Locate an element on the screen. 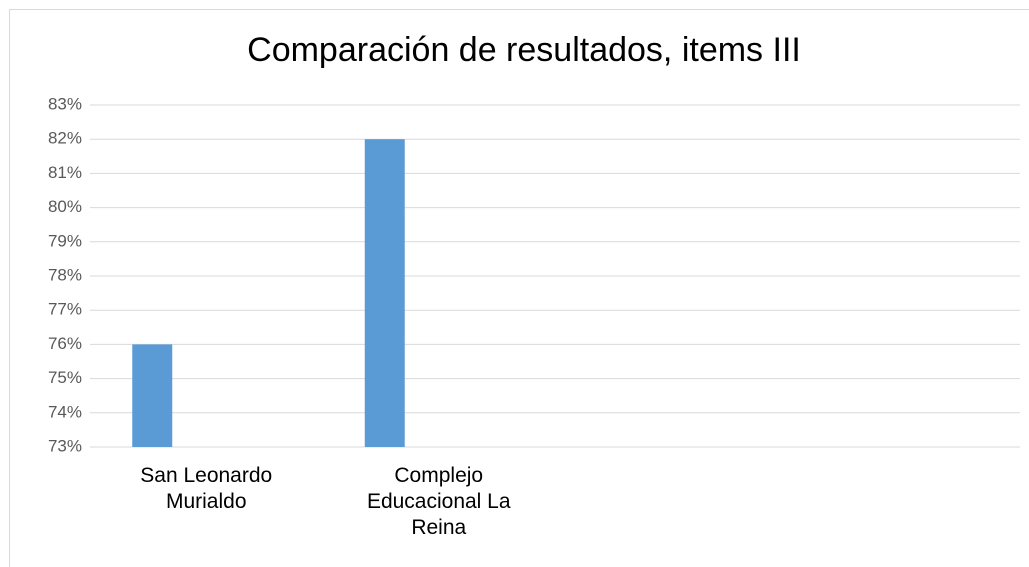  y-tick-label: 80% is located at coordinates (65, 206).